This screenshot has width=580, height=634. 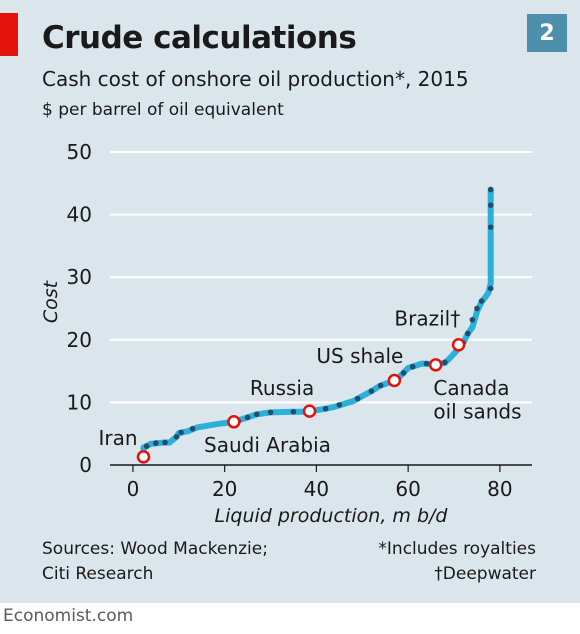 I want to click on footnotes: *Includes royalties †Deepwater, so click(x=457, y=562).